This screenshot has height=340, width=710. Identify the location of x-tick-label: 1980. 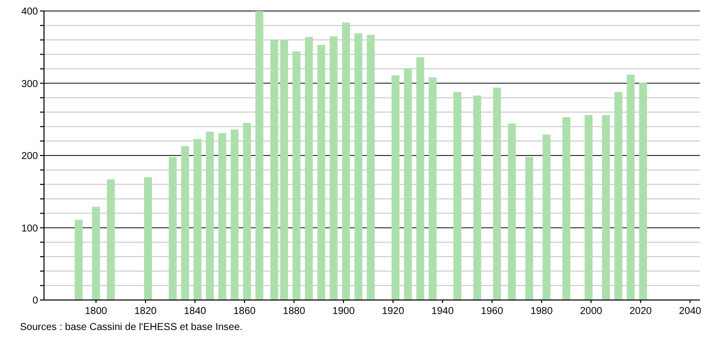
(542, 311).